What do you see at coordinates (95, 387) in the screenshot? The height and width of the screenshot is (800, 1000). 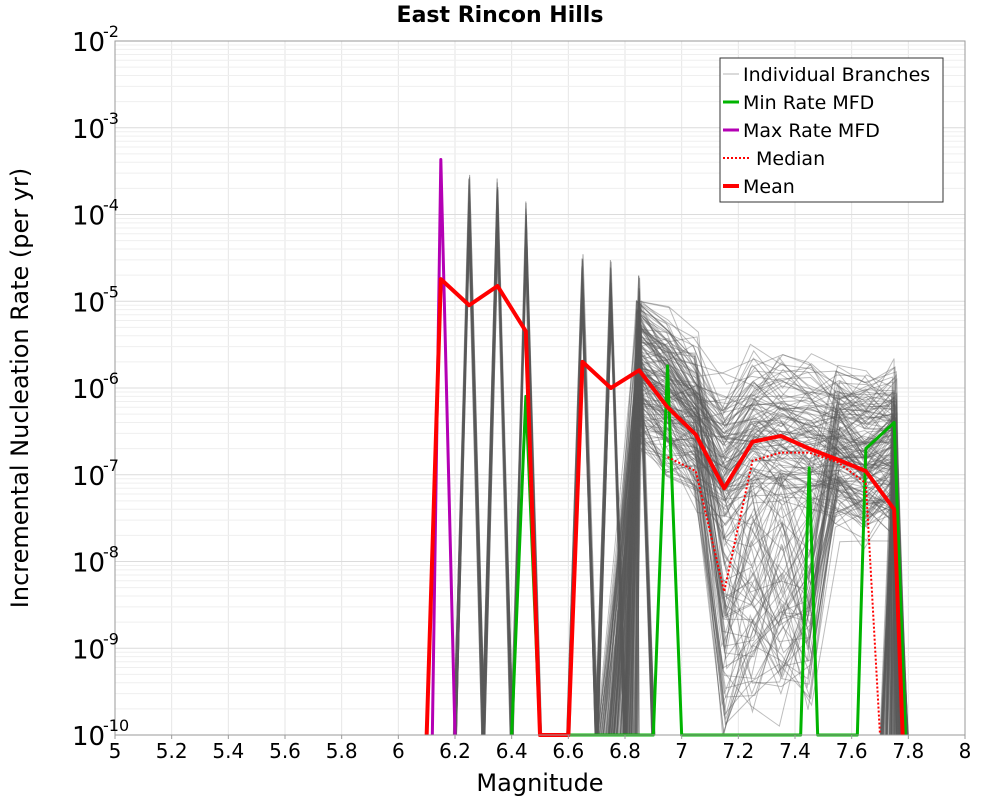 I see `y-tick-label: 10⁻⁶` at bounding box center [95, 387].